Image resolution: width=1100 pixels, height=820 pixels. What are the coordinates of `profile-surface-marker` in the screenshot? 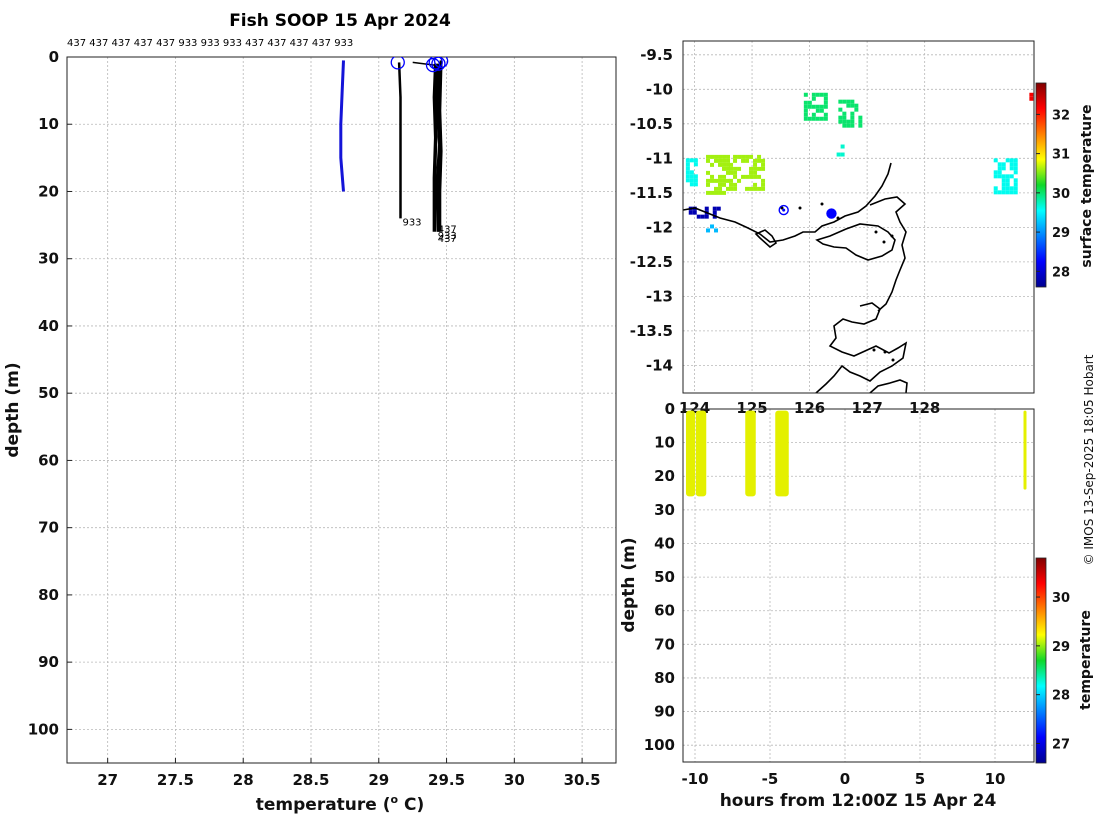 It's located at (438, 64).